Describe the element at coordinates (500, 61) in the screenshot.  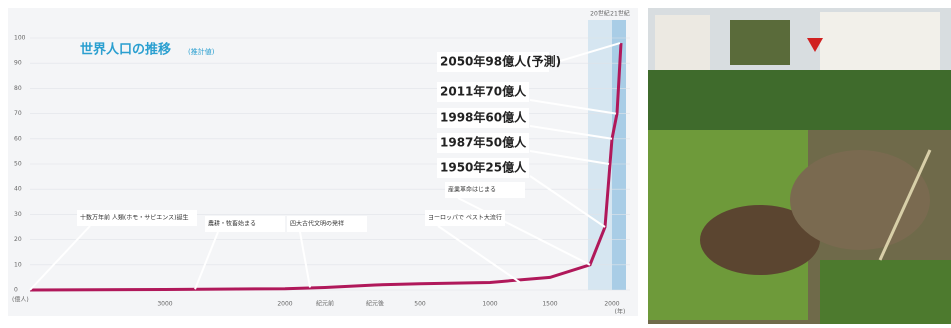
I see `annotation: 2050年98億人(予測)` at that location.